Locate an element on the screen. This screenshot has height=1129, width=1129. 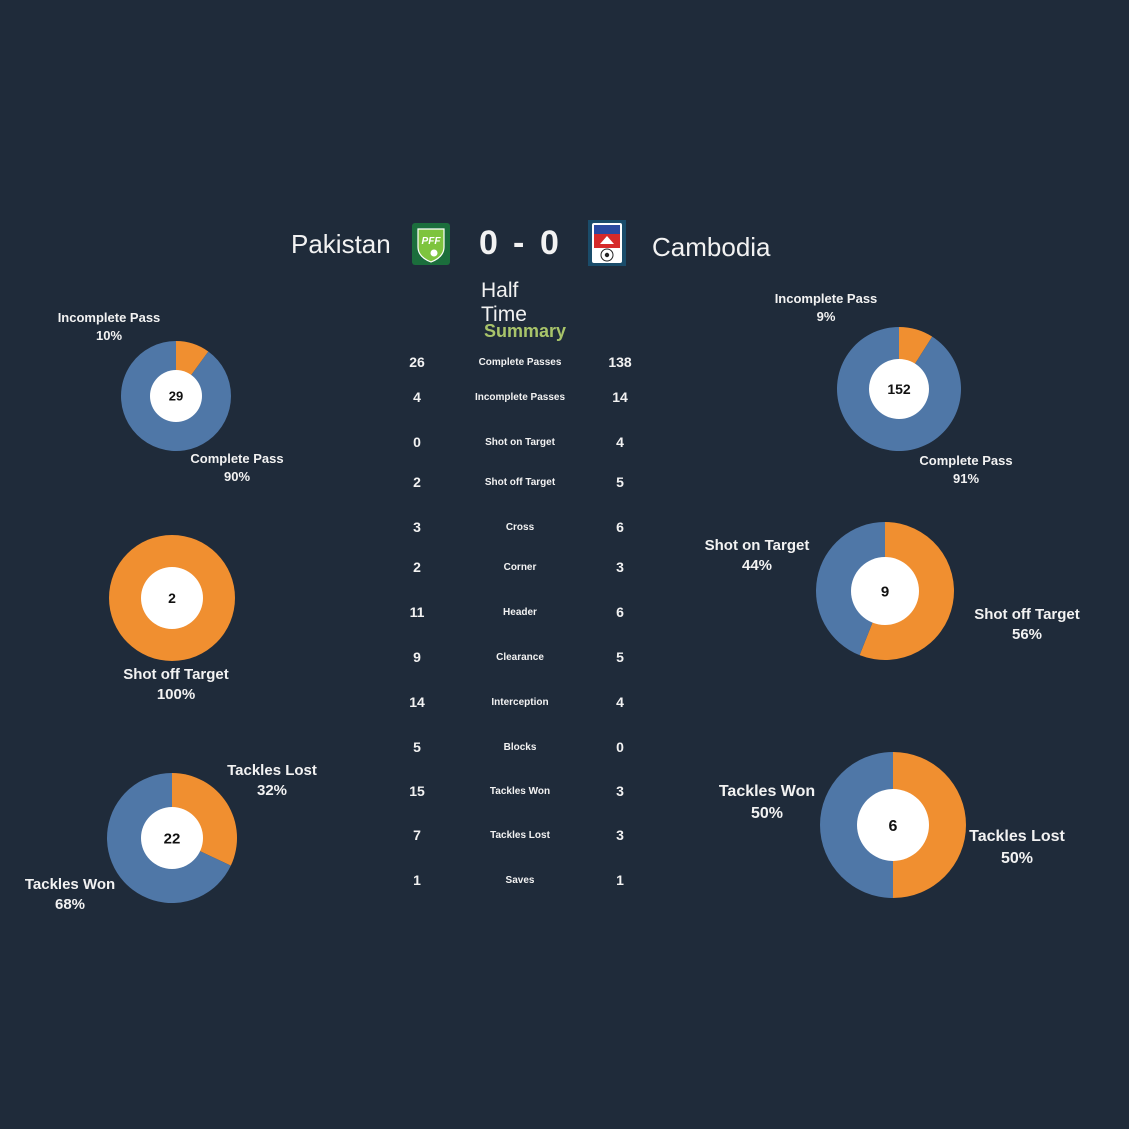
stat-row: 26 Complete Passes 138 is located at coordinates (520, 365).